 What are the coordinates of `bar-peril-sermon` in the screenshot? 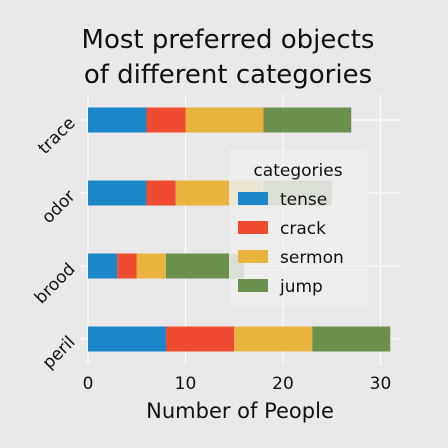 It's located at (273, 339).